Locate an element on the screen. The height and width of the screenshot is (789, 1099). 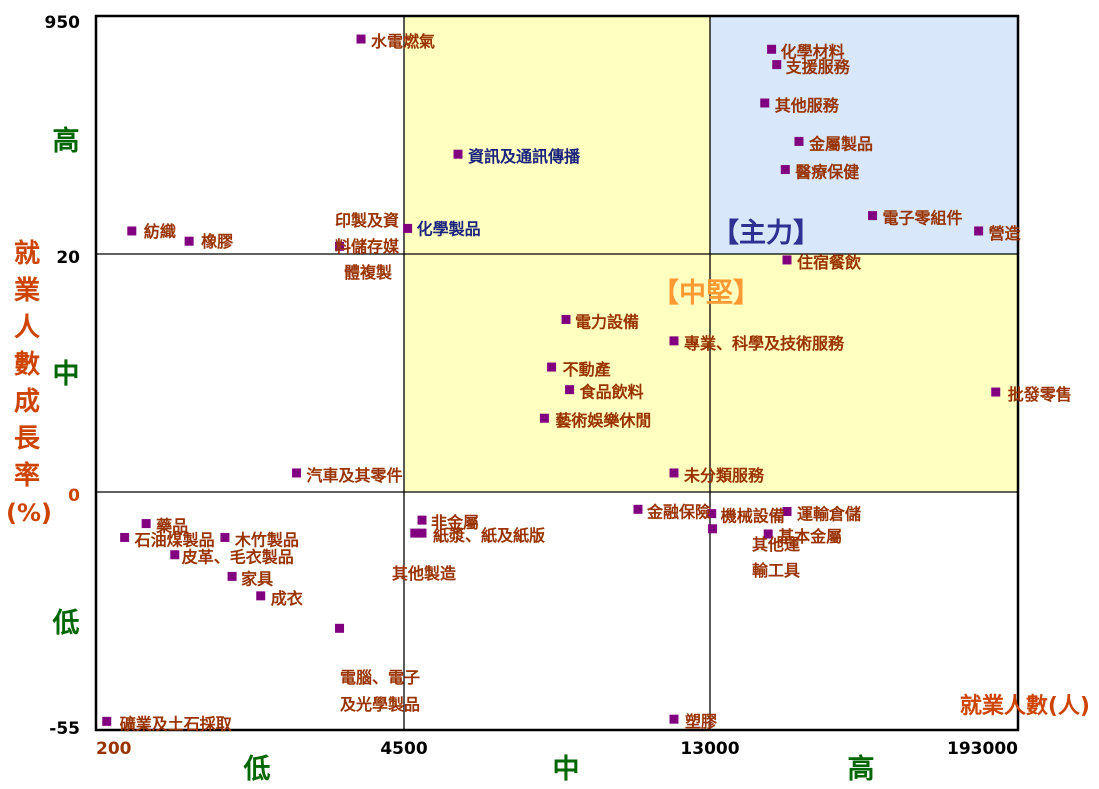
data-point-label: 及光學製品 is located at coordinates (380, 704).